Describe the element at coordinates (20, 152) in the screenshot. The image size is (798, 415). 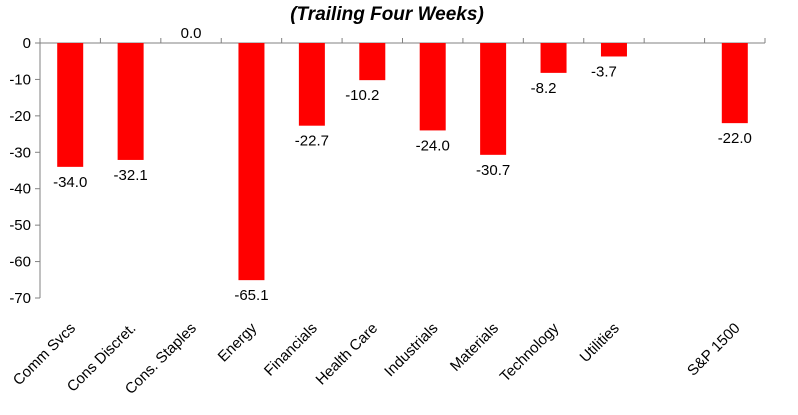
I see `y-tick-label: -30` at that location.